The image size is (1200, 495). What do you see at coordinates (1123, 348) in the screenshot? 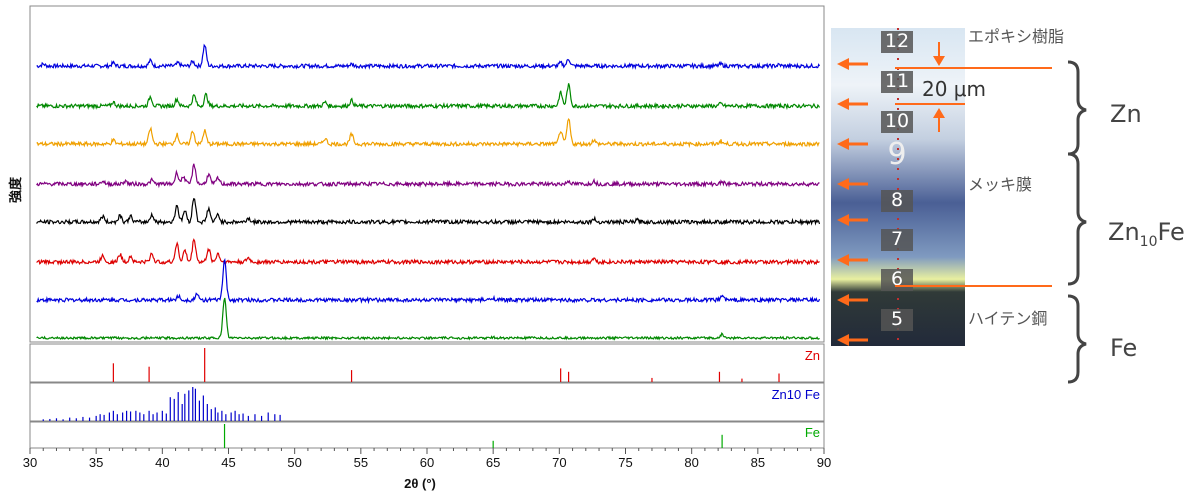
I see `phase-label-fe: Fe` at bounding box center [1123, 348].